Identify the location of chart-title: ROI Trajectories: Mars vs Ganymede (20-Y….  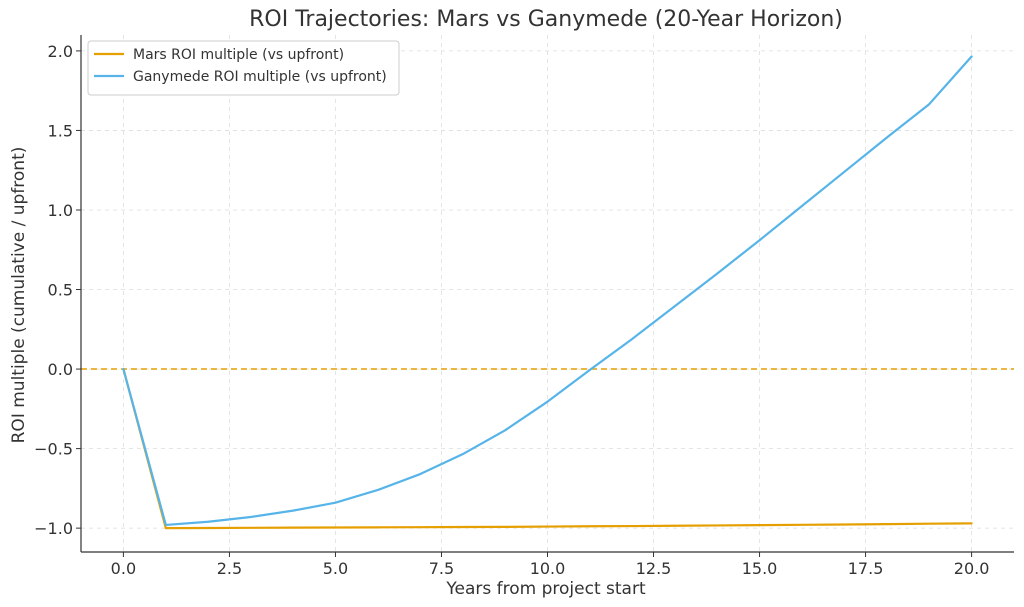
(546, 19).